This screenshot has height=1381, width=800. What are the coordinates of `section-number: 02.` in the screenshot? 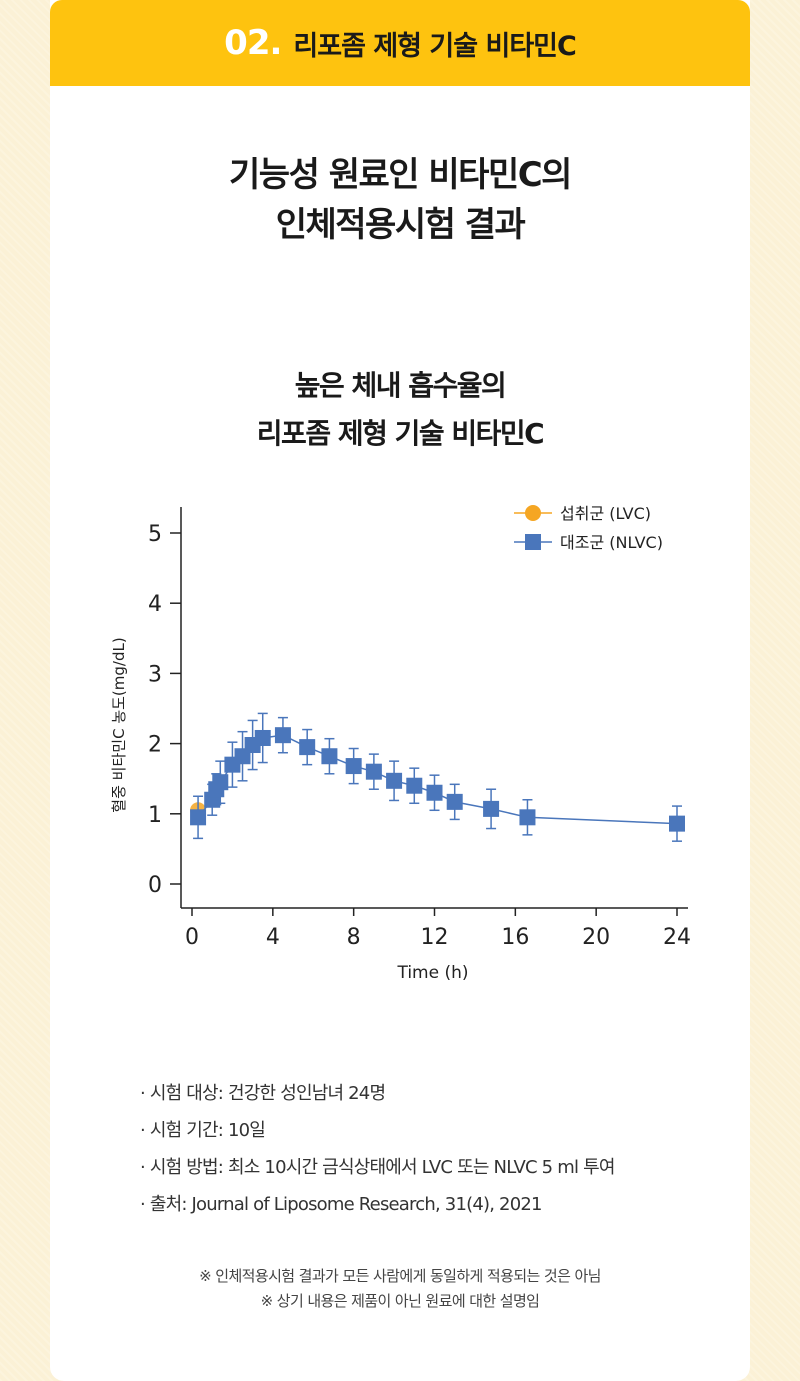 It's located at (253, 43).